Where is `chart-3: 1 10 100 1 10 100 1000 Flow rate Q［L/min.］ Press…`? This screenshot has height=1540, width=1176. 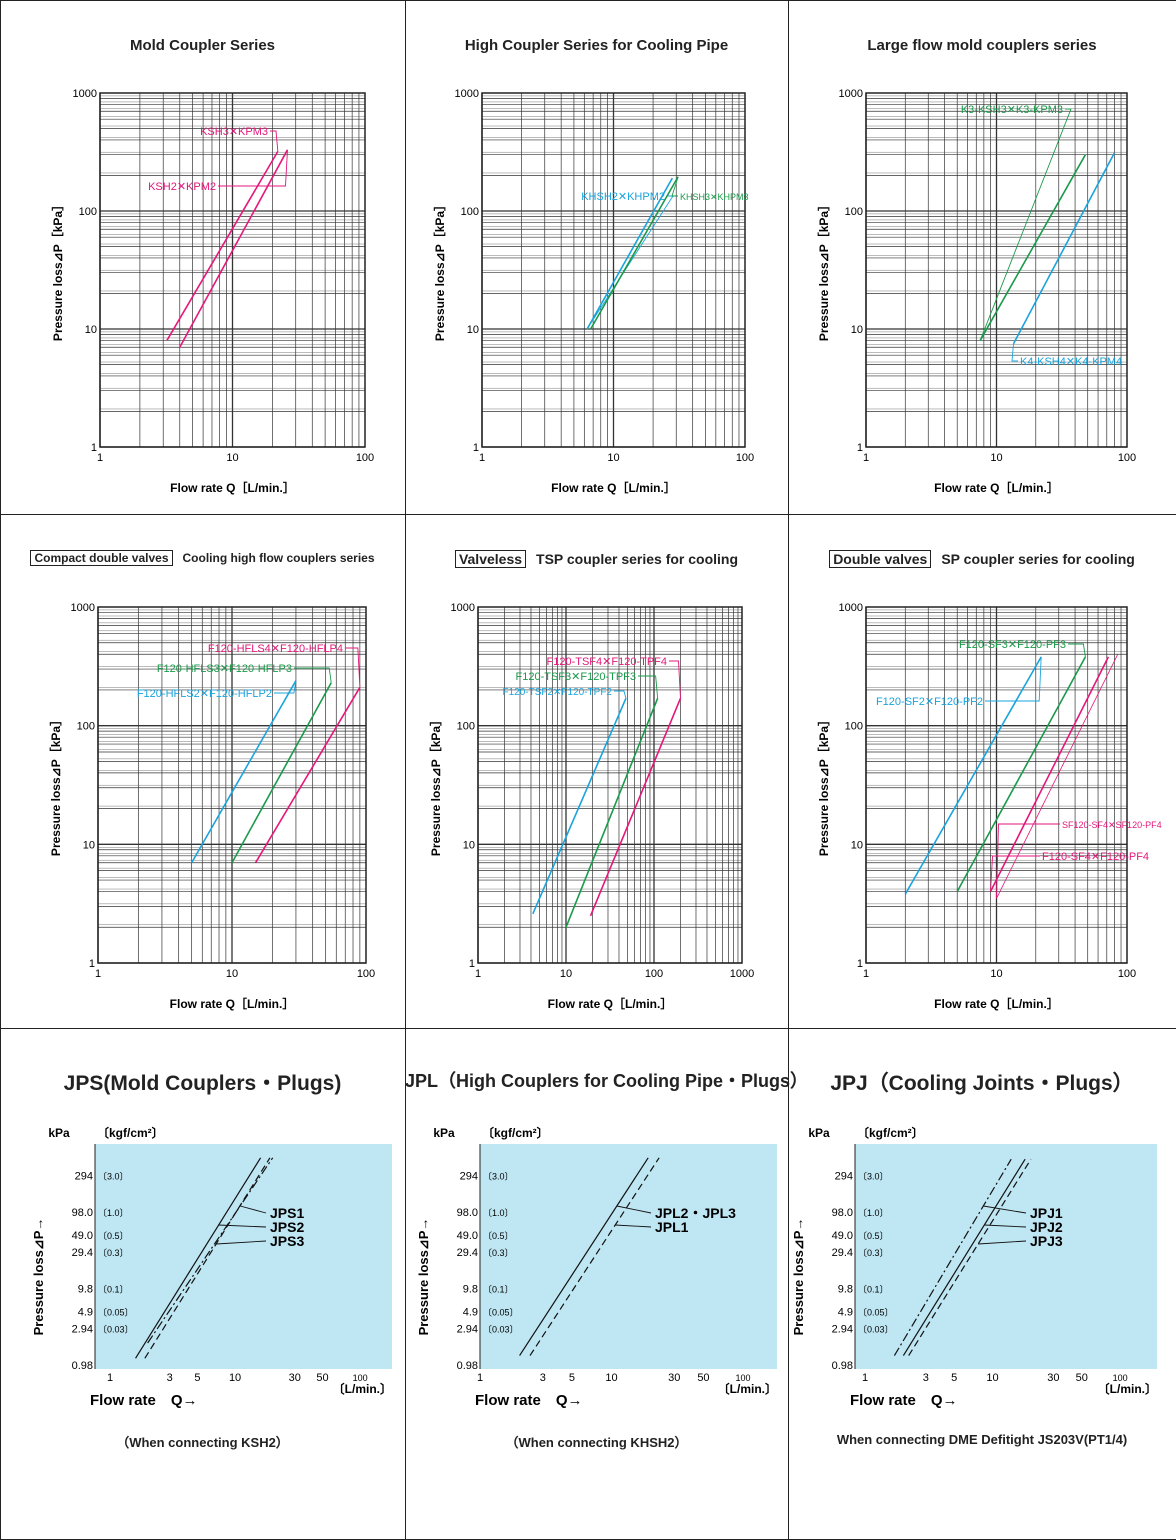 chart-3: 1 10 100 1 10 100 1000 Flow rate Q［L/min.］ Press… is located at coordinates (976, 291).